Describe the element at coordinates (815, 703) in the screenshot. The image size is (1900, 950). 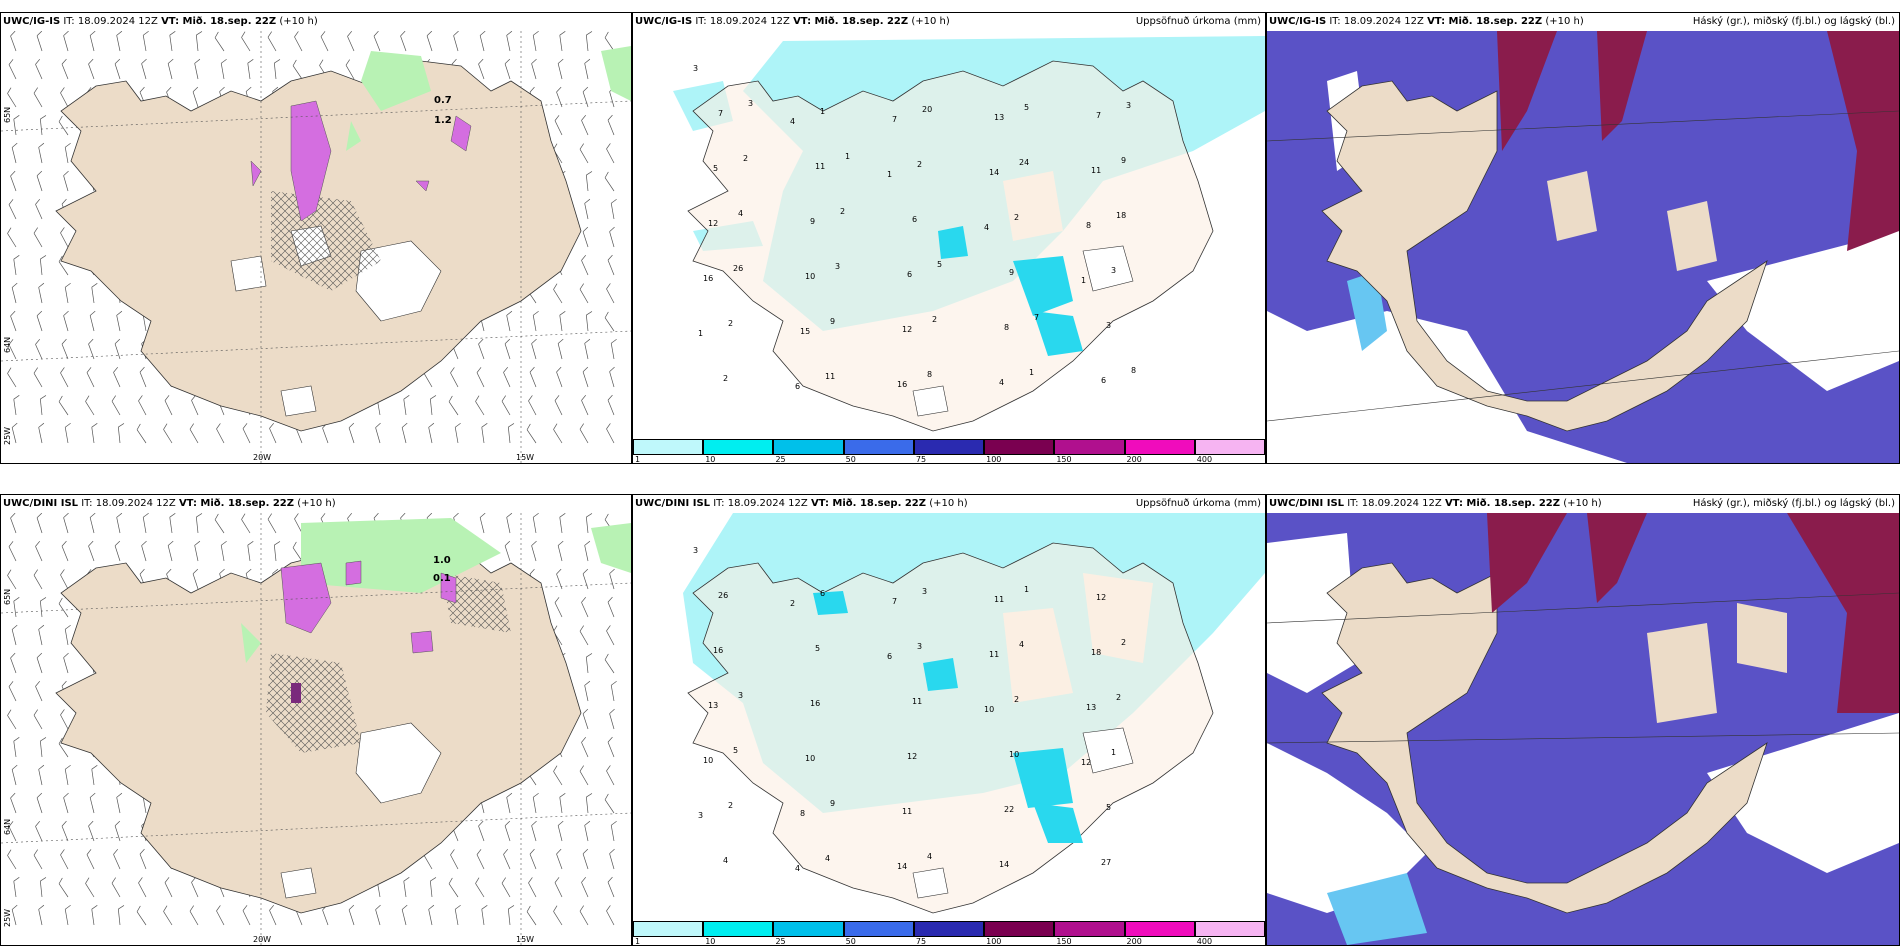
I see `precip-value: 16` at that location.